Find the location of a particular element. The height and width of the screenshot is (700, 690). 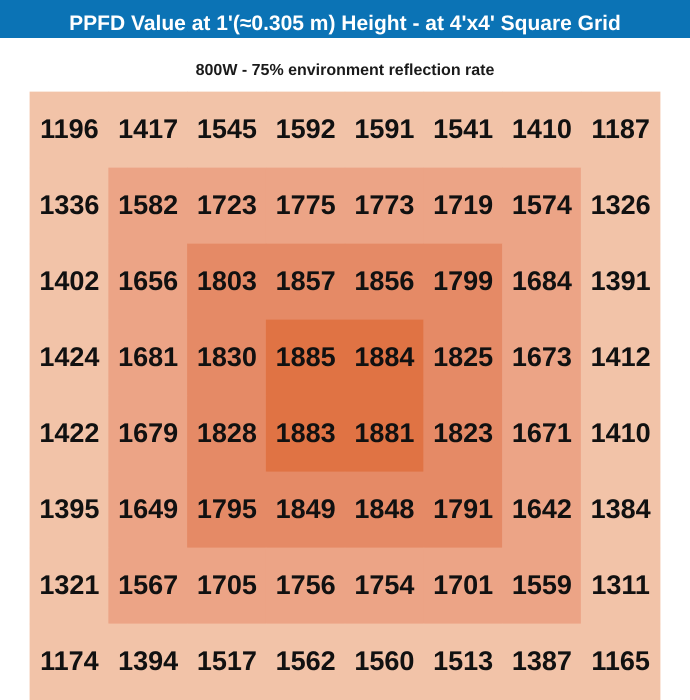

data-label: 1417 is located at coordinates (148, 129).